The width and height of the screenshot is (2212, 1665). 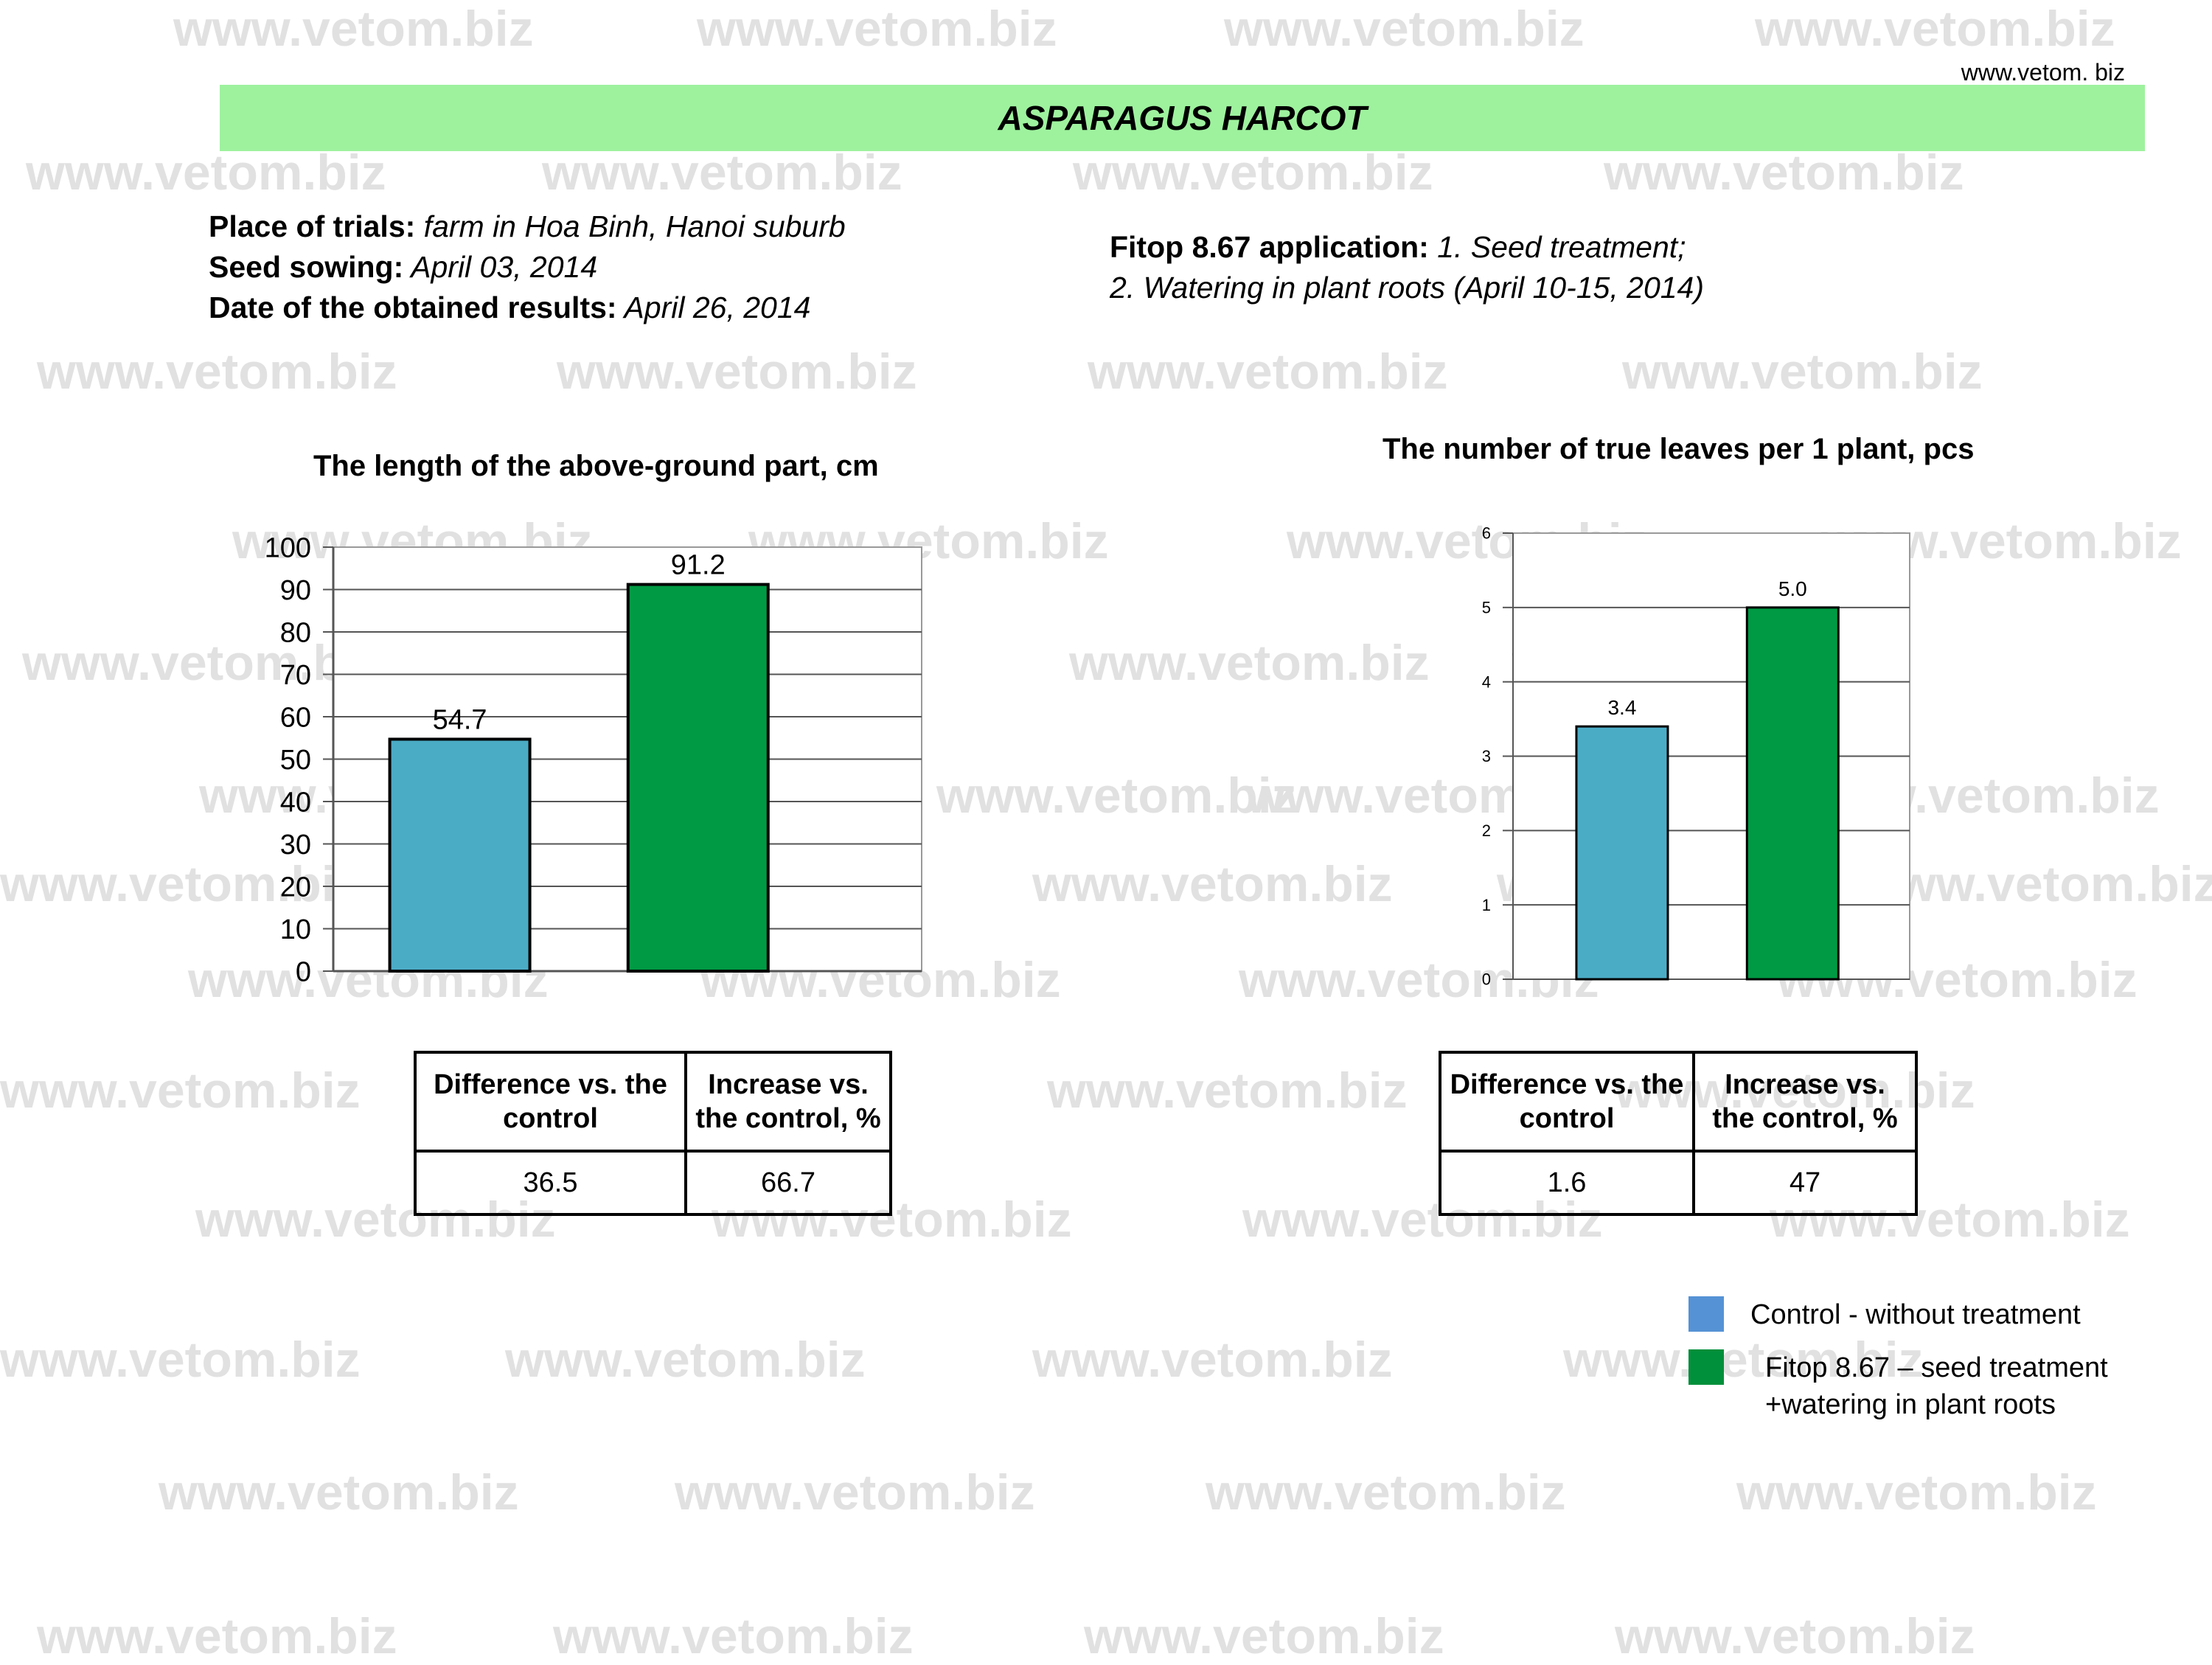 What do you see at coordinates (1486, 830) in the screenshot?
I see `y-tick-label: 2` at bounding box center [1486, 830].